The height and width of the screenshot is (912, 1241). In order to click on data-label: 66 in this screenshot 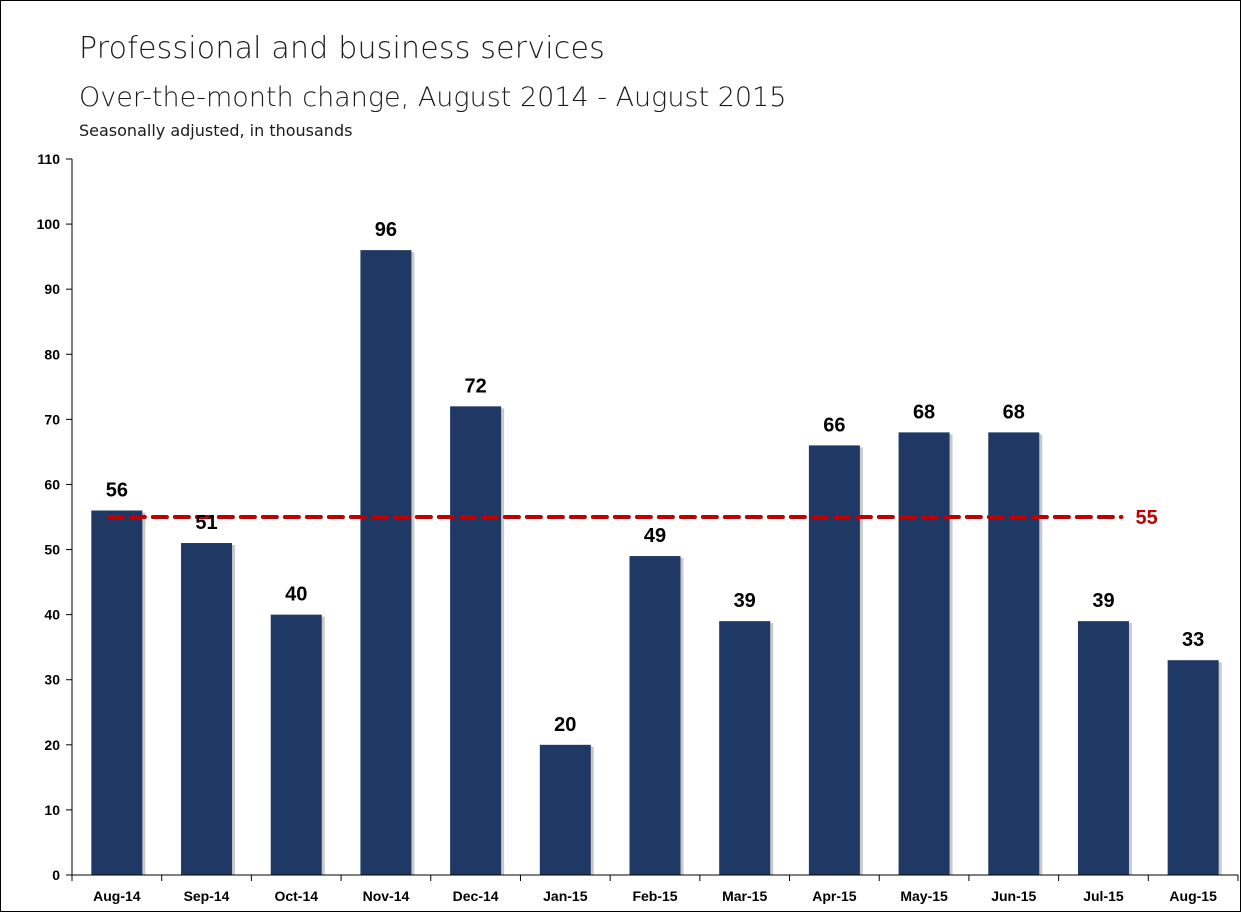, I will do `click(834, 425)`.